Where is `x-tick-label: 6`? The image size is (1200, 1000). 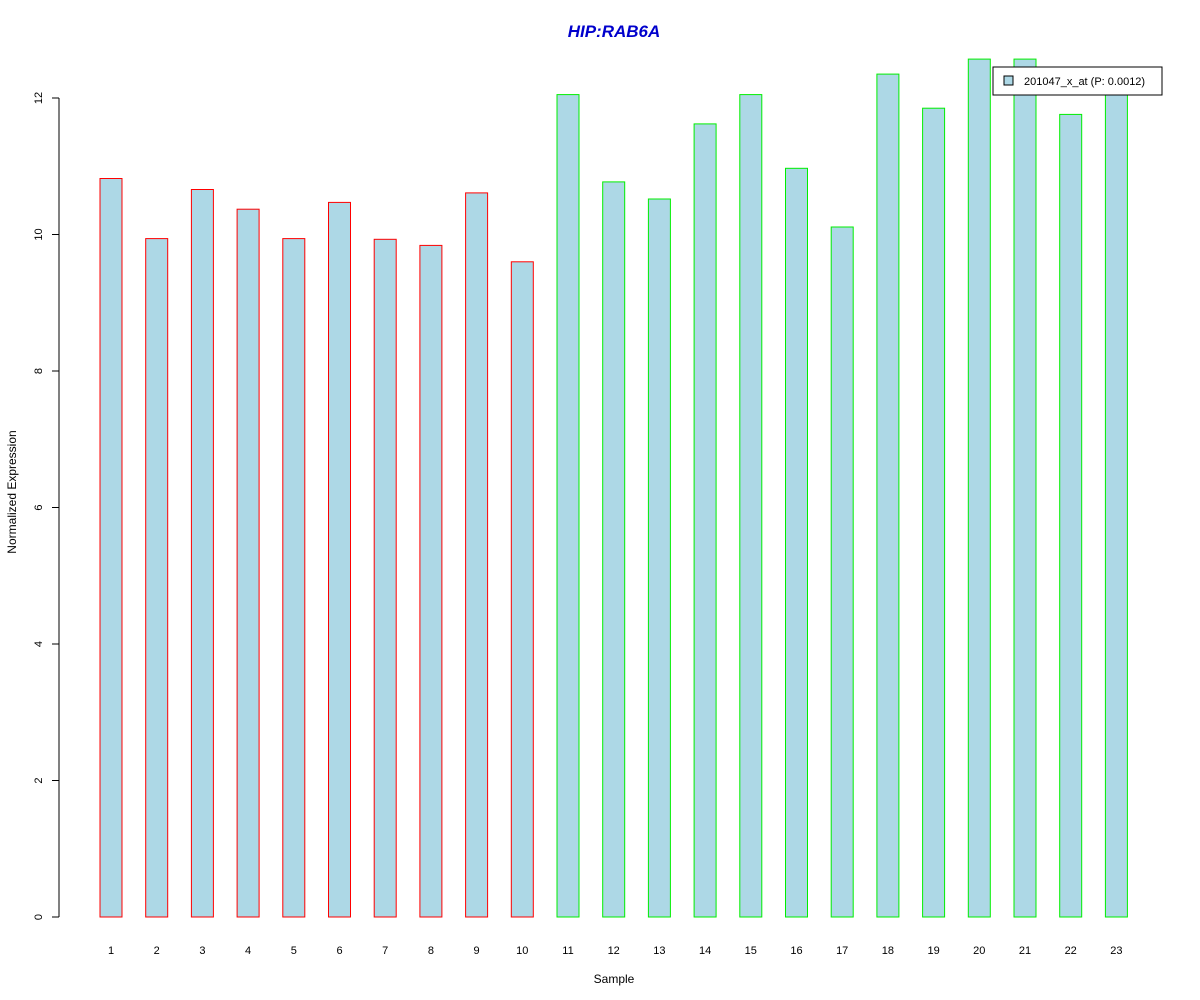
x-tick-label: 6 is located at coordinates (339, 951).